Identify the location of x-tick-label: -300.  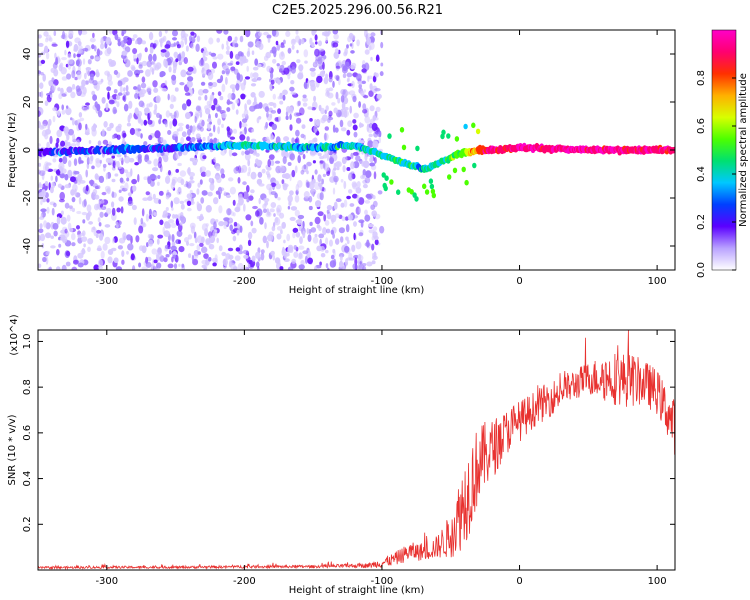
(106, 281).